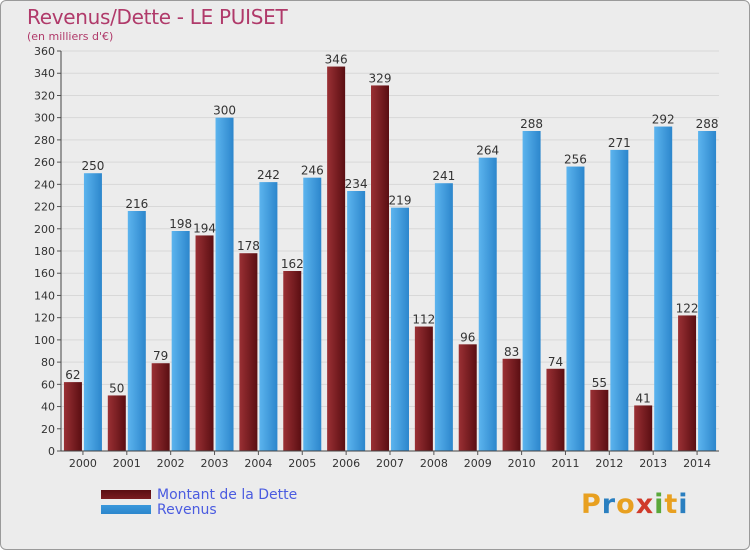  I want to click on chart-subtitle: (en milliers d'€), so click(70, 36).